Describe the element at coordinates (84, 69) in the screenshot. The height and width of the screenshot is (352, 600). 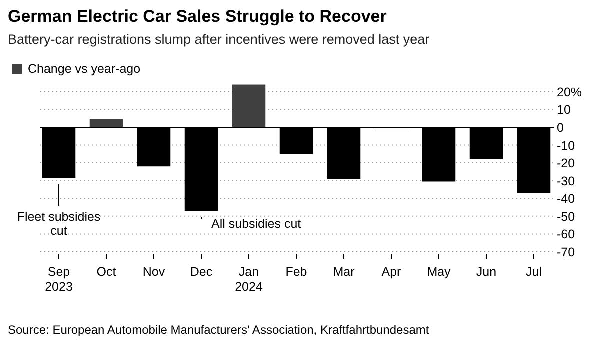
I see `legend-label: Change vs year-ago` at that location.